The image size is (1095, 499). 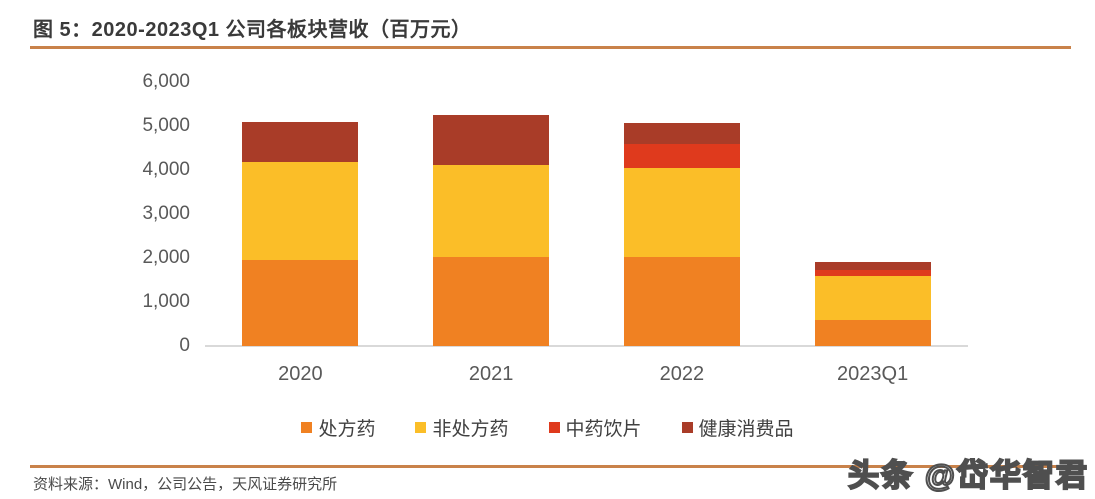 I want to click on chart-legend: 处方药 非处方药 中药饮片 健康消费品, so click(x=547, y=427).